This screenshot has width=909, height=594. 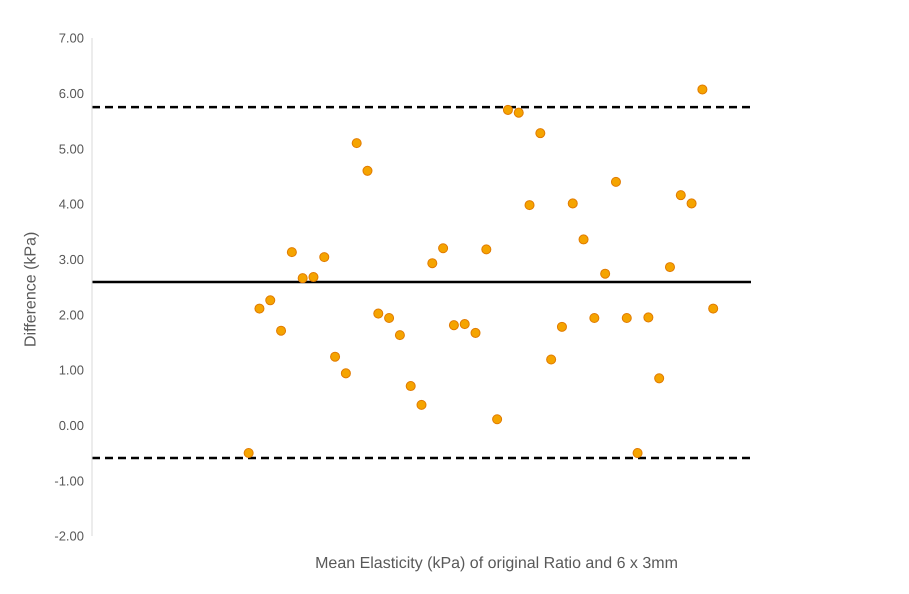 What do you see at coordinates (71, 148) in the screenshot?
I see `y-tick-label: 5.00` at bounding box center [71, 148].